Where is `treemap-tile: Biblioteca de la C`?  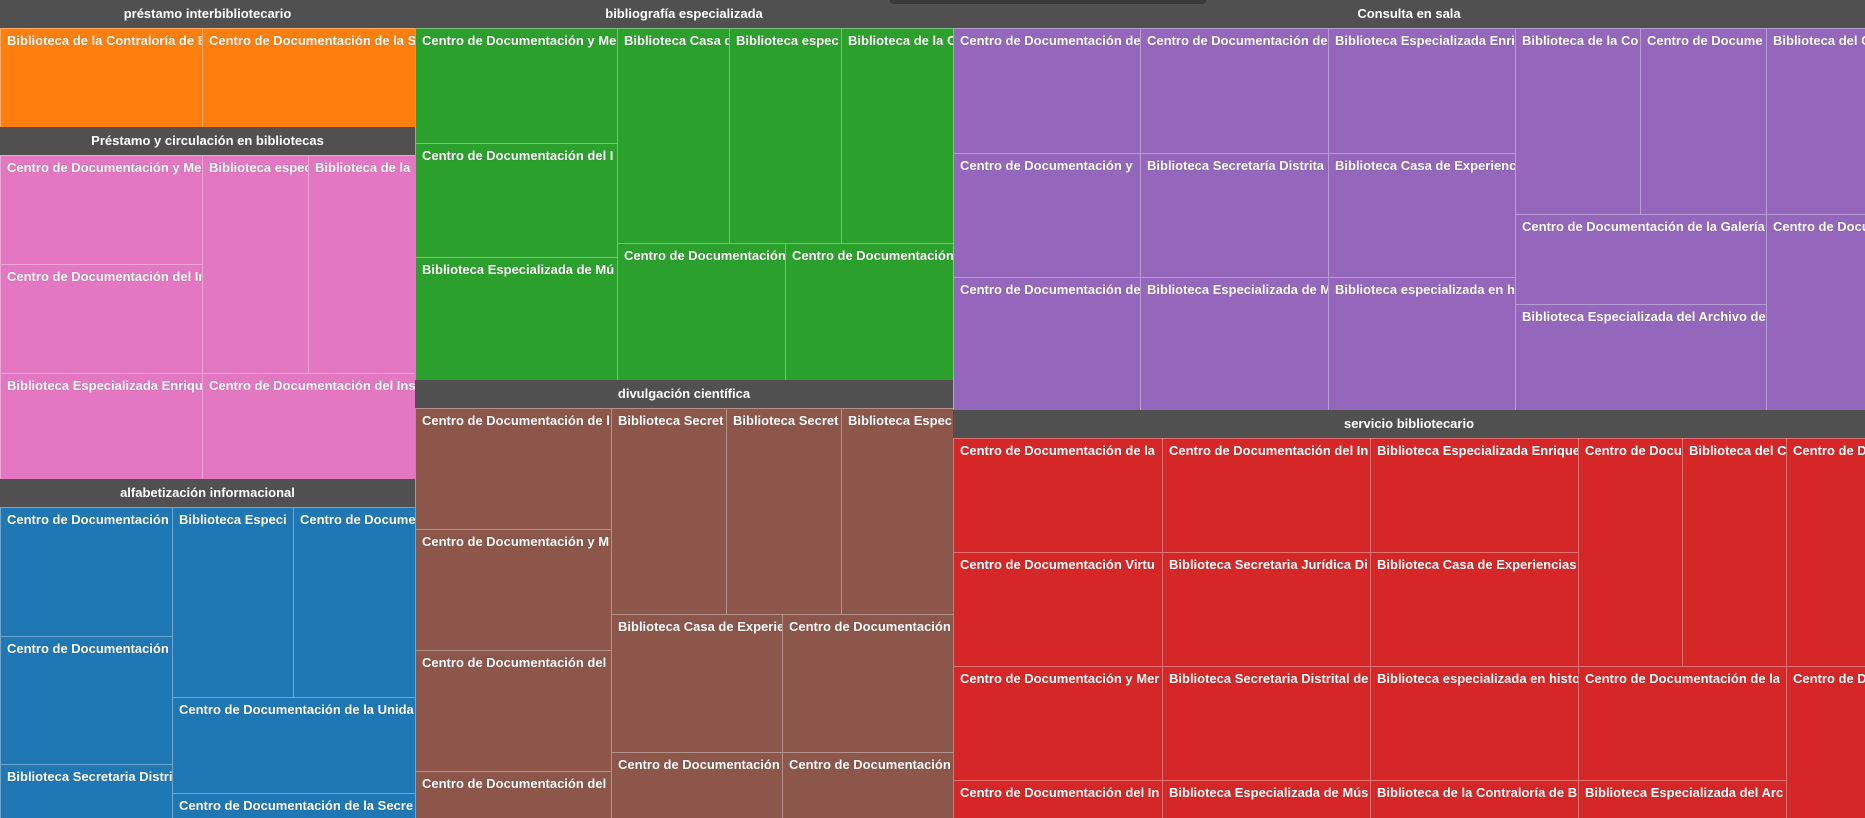
treemap-tile: Biblioteca de la C is located at coordinates (897, 135).